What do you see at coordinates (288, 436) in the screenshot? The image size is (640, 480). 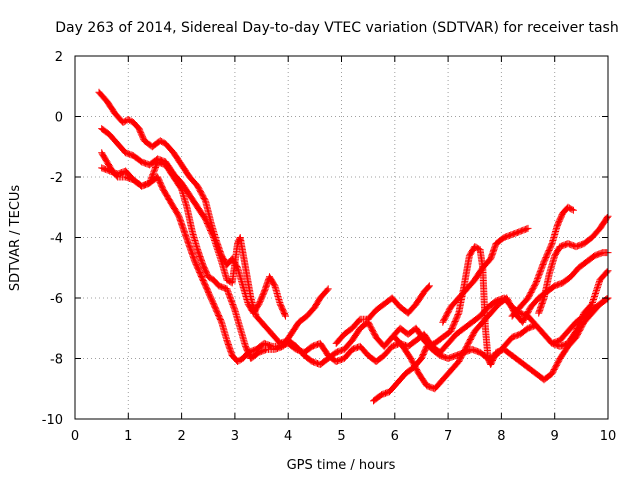 I see `x-tick-label: 4` at bounding box center [288, 436].